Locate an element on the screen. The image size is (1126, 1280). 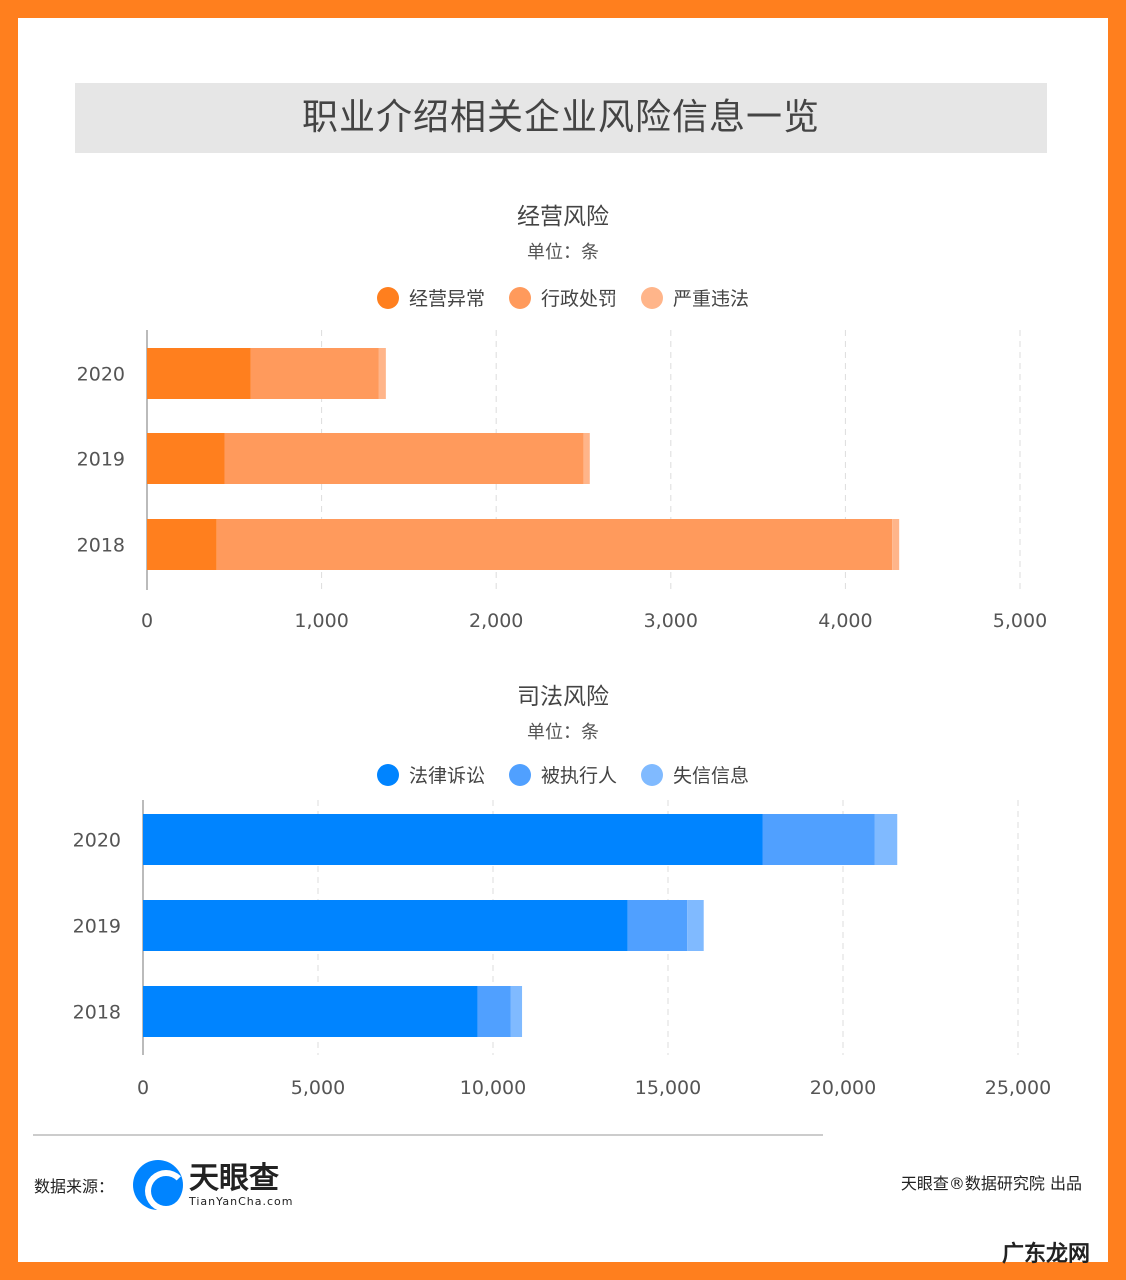
chart1-title: 经营风险 is located at coordinates (563, 217).